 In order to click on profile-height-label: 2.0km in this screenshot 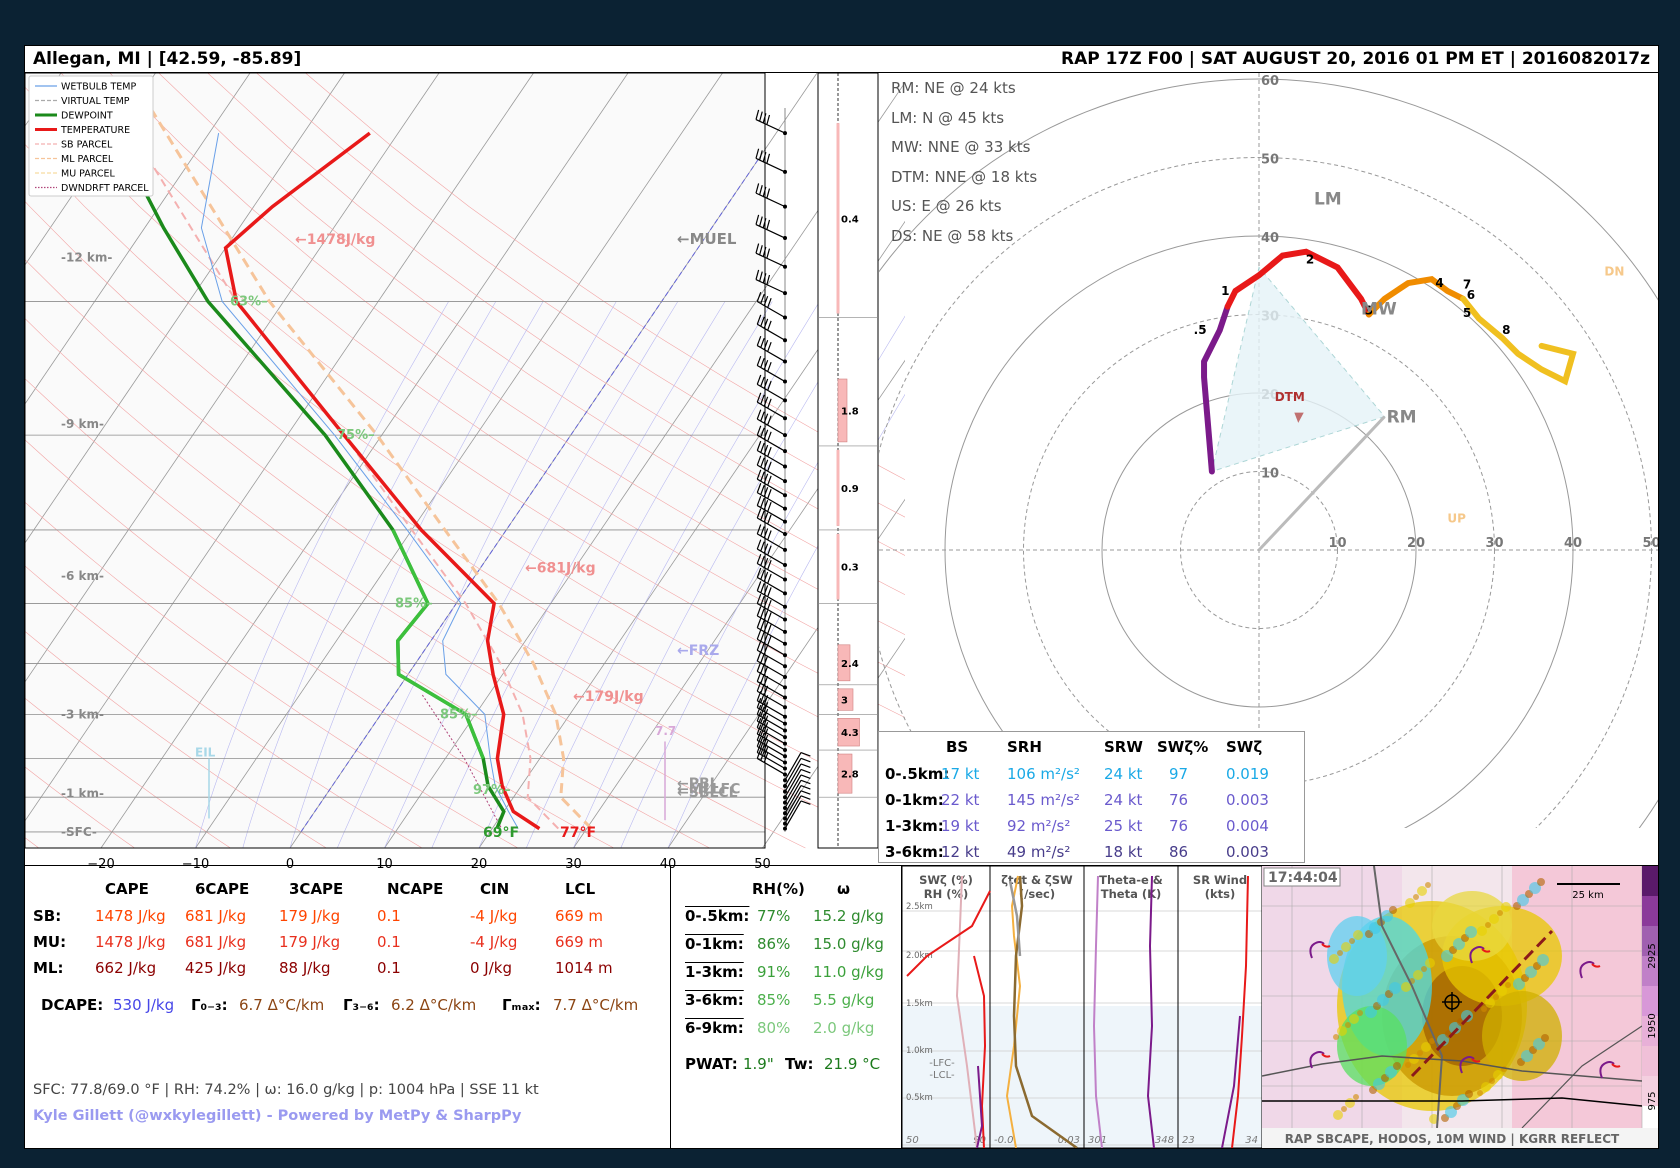, I will do `click(919, 956)`.